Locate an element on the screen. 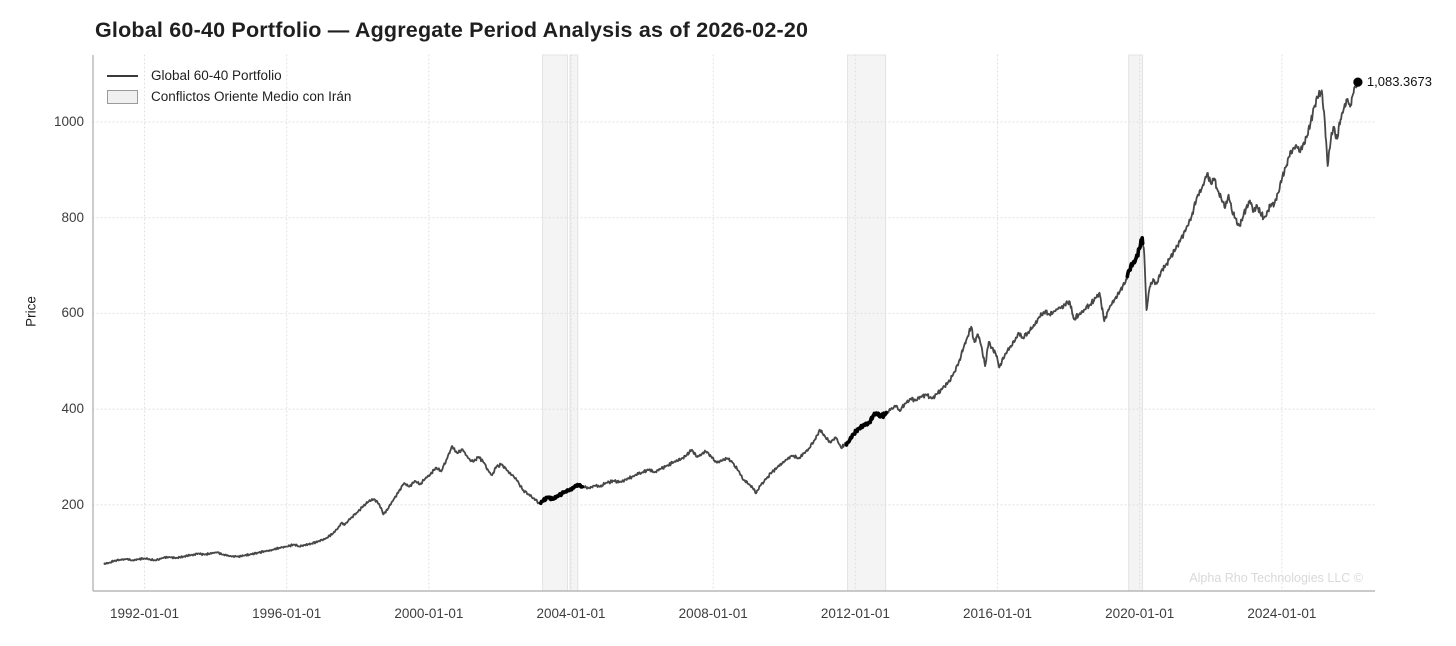 The width and height of the screenshot is (1456, 646). x-tick-label: 2016-01-01 is located at coordinates (998, 613).